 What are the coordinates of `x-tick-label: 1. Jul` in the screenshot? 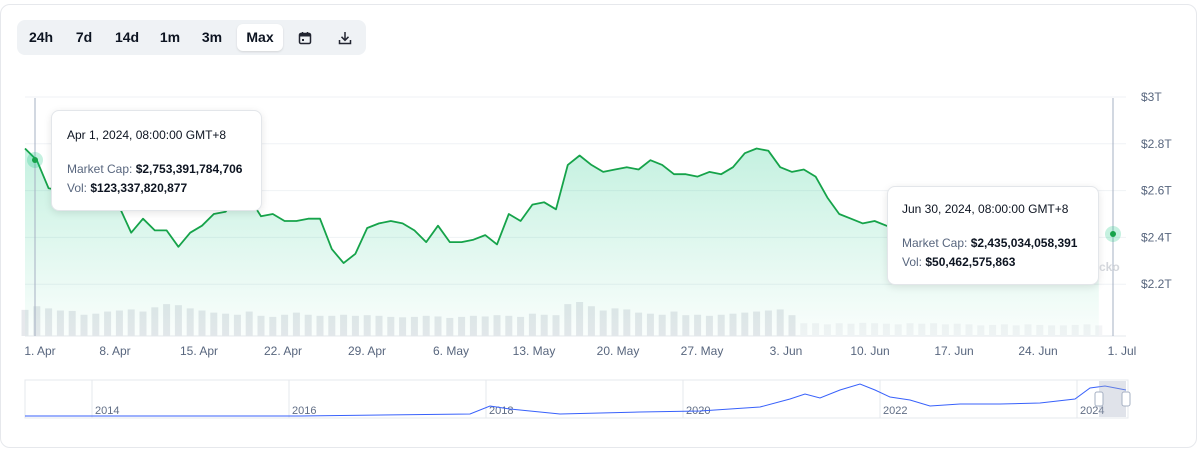 It's located at (1122, 351).